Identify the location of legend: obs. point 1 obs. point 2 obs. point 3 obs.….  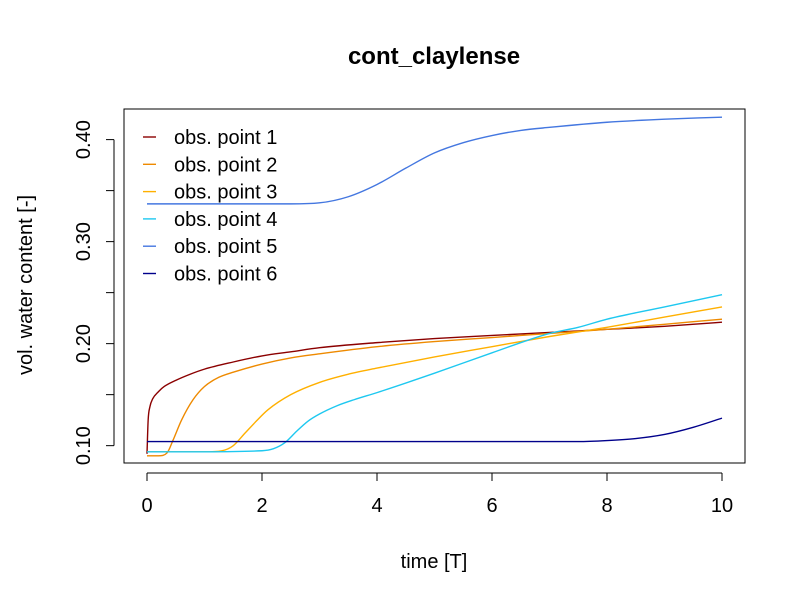
(210, 206).